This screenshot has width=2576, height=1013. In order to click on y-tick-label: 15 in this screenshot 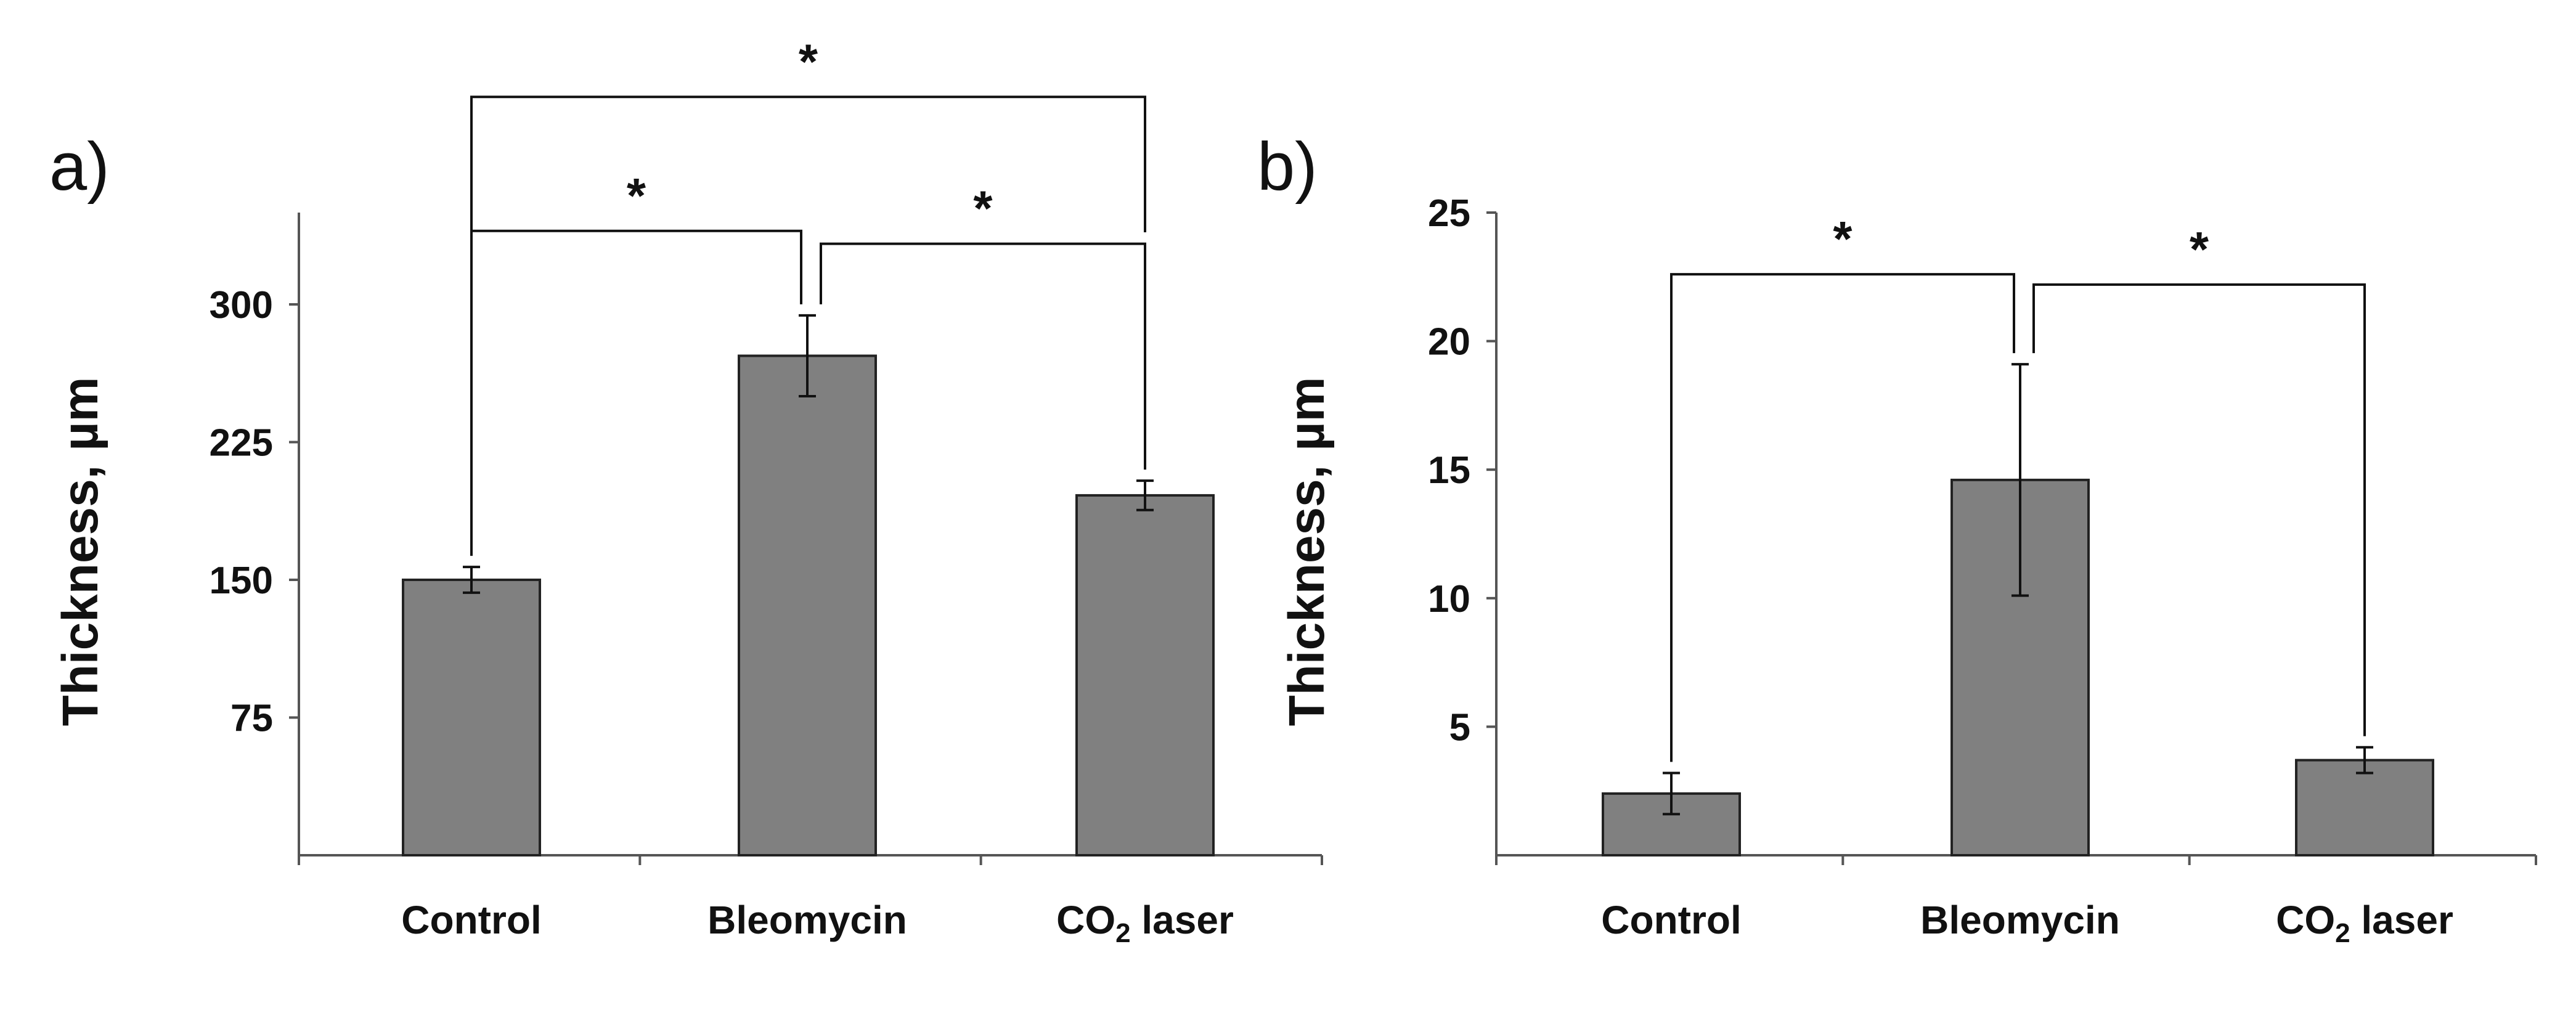, I will do `click(1449, 470)`.